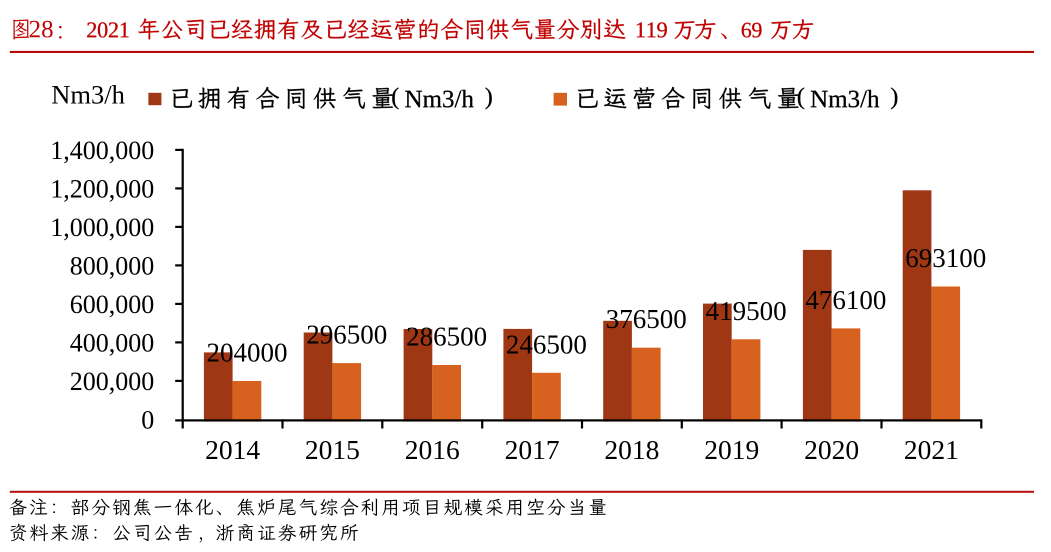 This screenshot has height=552, width=1051. I want to click on svg-text: 419500, so click(746, 311).